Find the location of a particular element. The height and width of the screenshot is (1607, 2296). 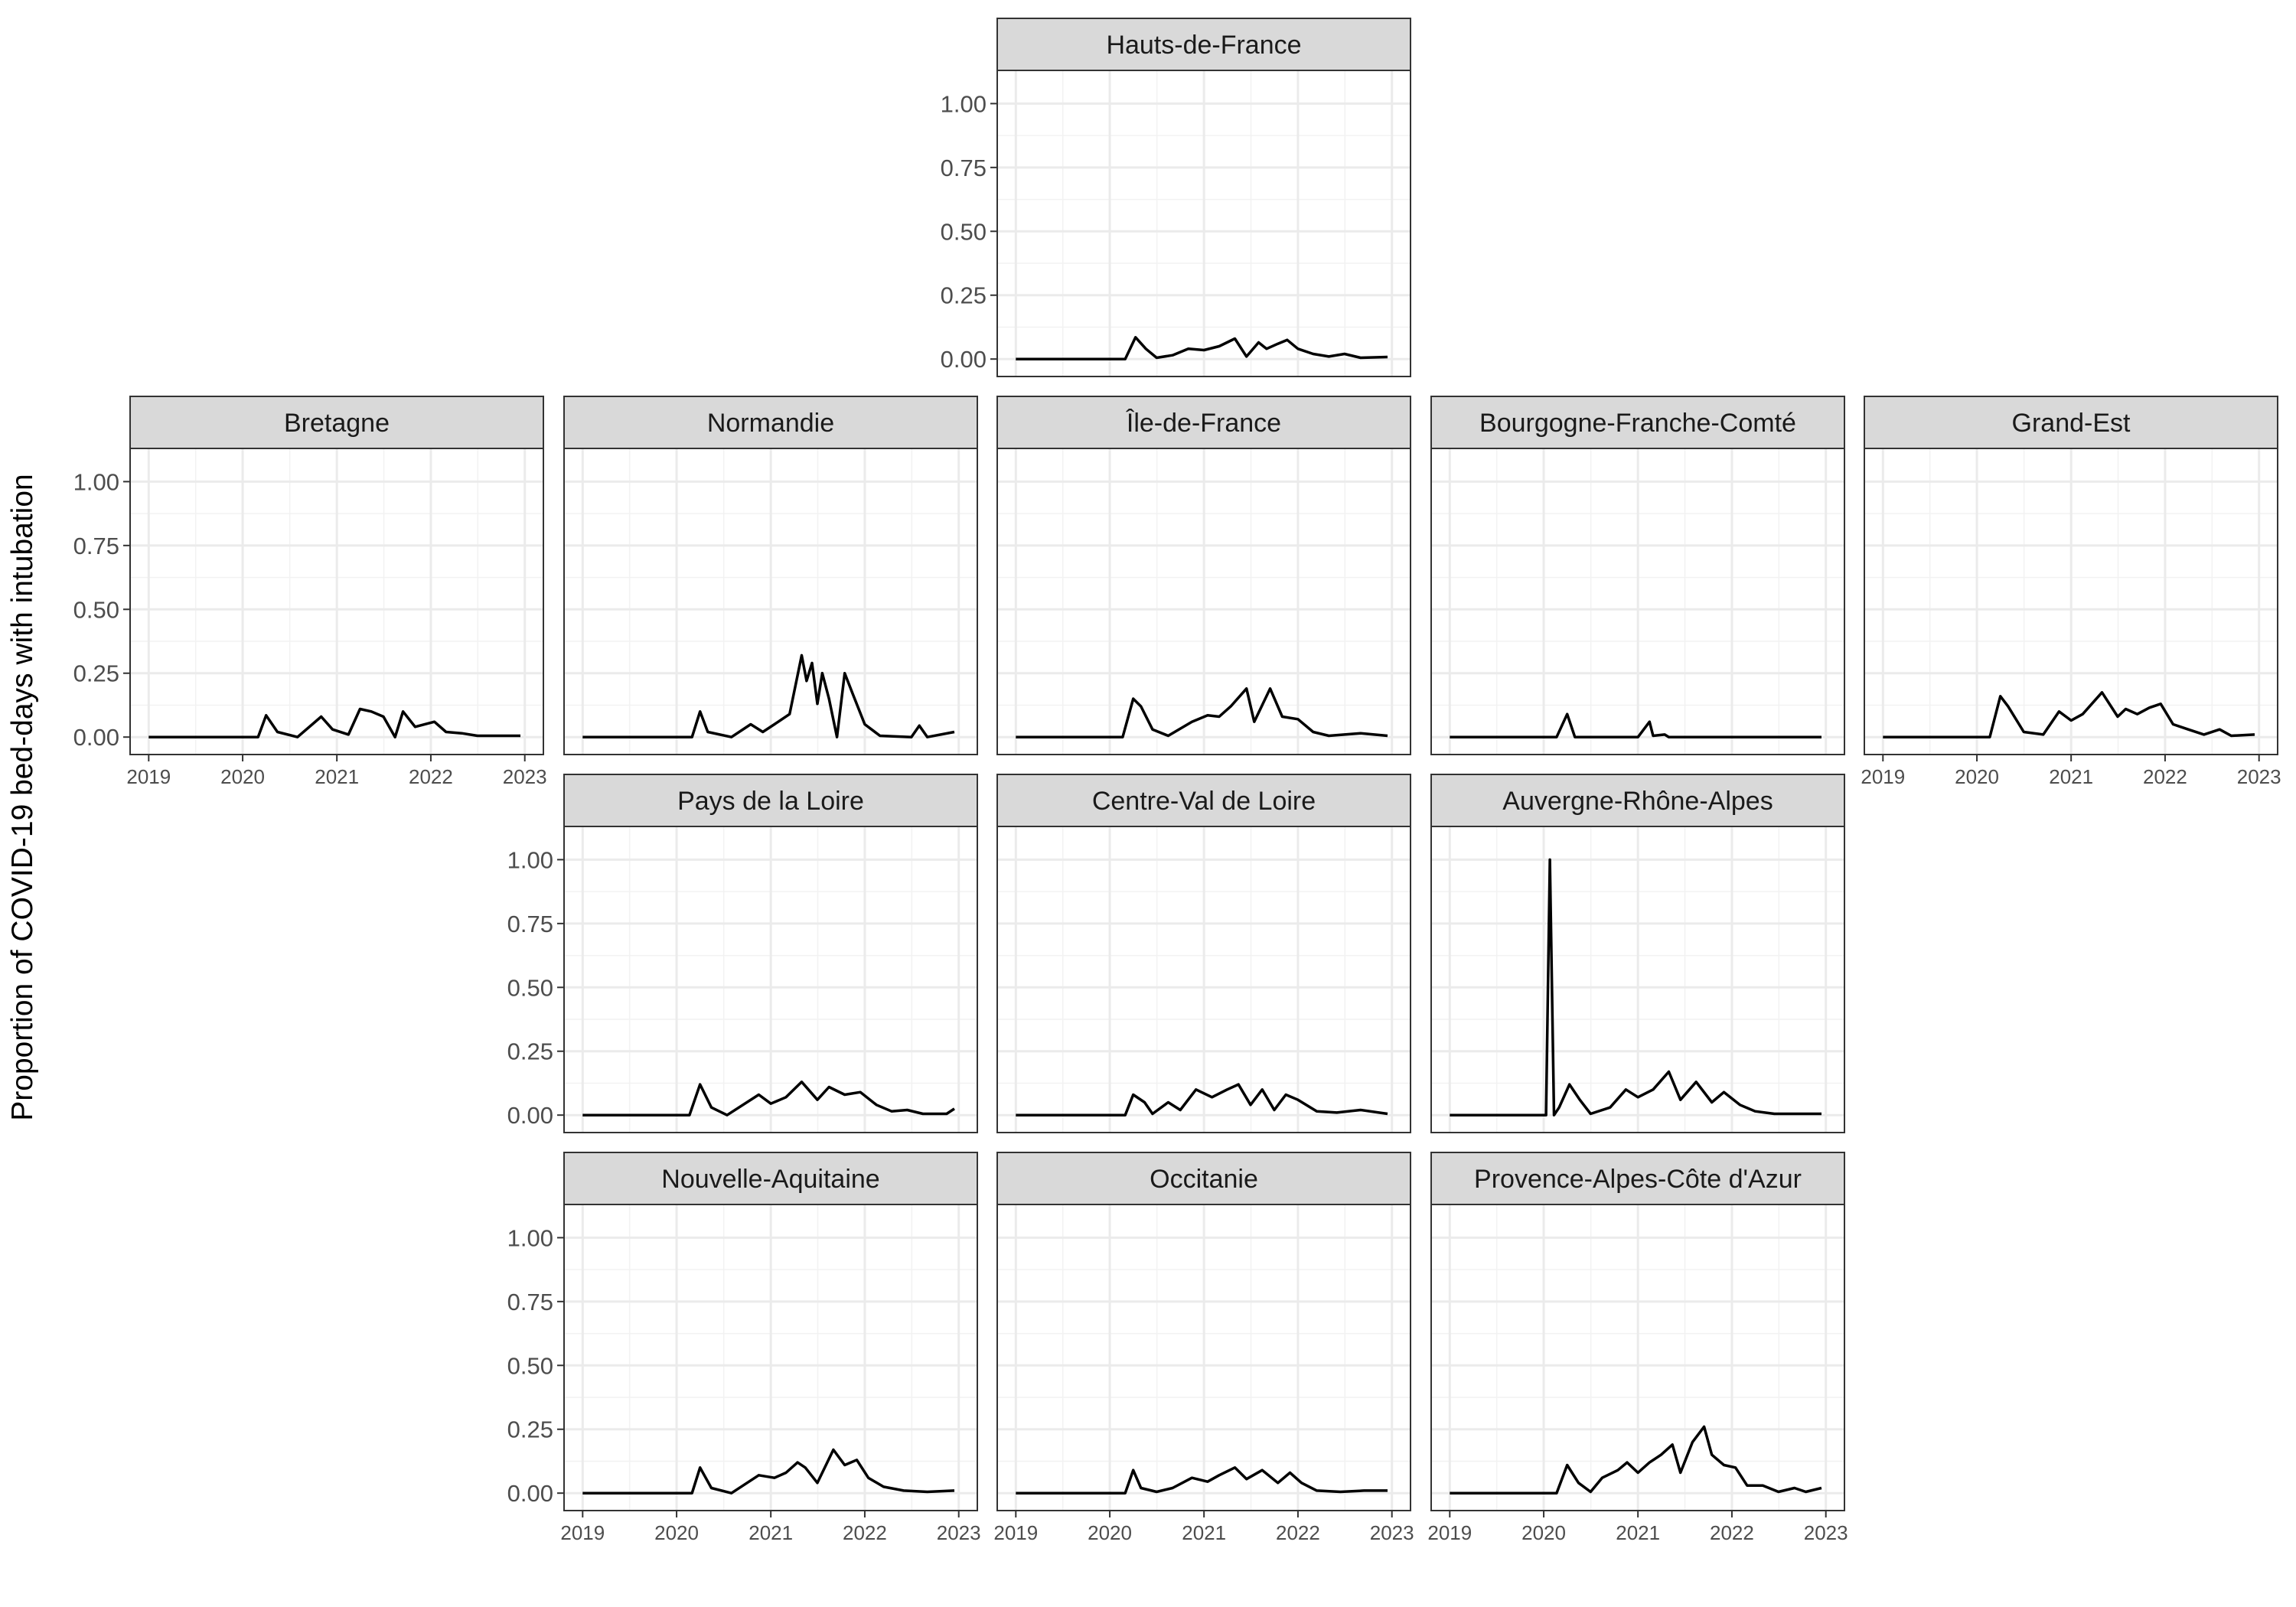

series-line-provence-alpes-cote-d-azur is located at coordinates (1636, 1460).